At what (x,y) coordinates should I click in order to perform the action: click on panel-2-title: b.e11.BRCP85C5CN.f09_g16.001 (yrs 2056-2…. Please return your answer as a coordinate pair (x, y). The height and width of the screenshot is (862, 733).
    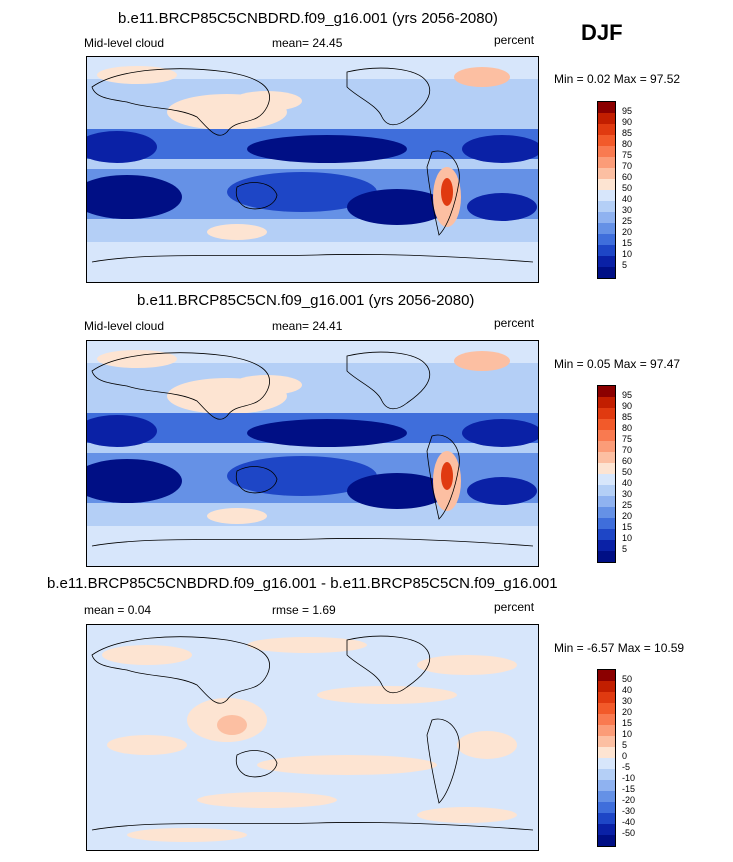
    Looking at the image, I should click on (306, 300).